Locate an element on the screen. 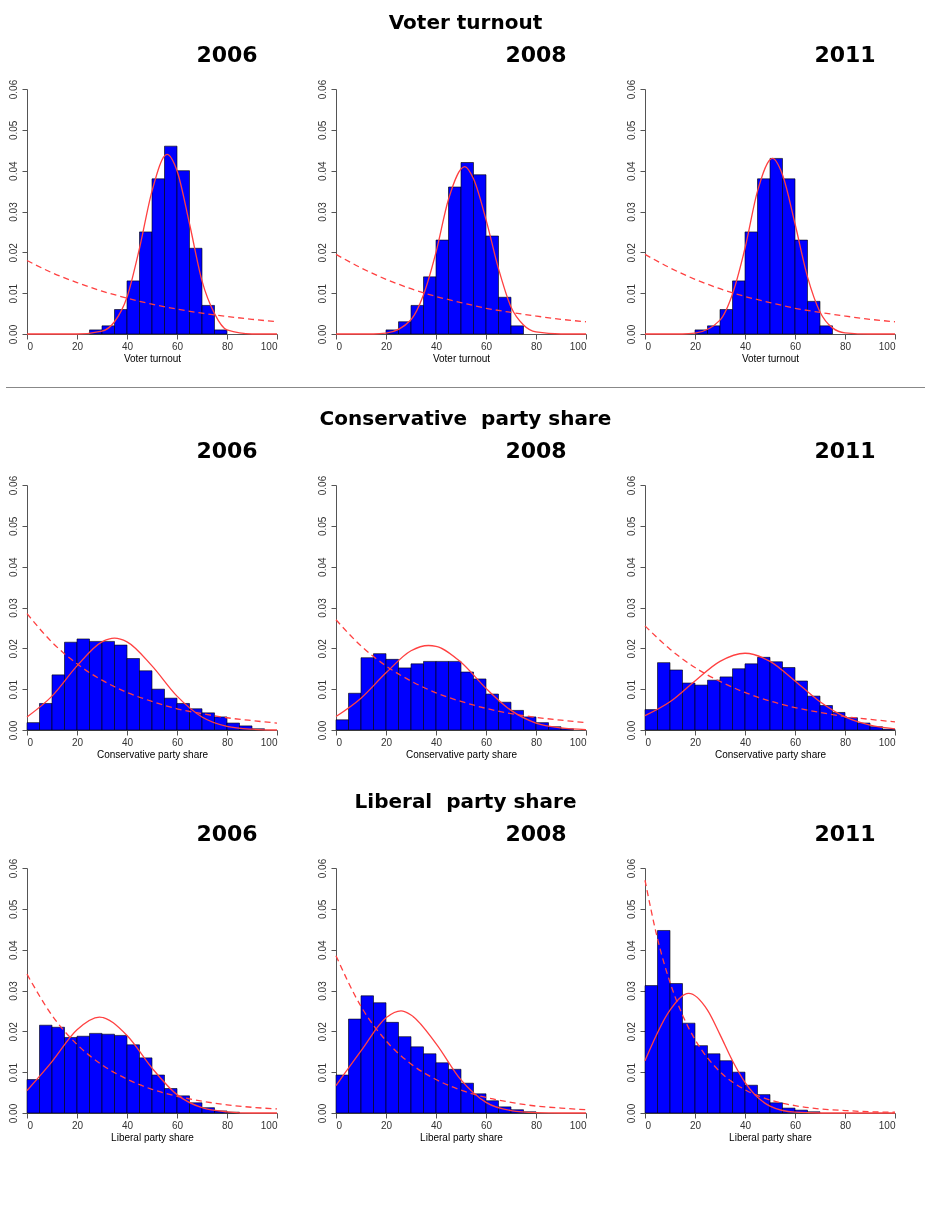  text: Voter turnout is located at coordinates (465, 22).